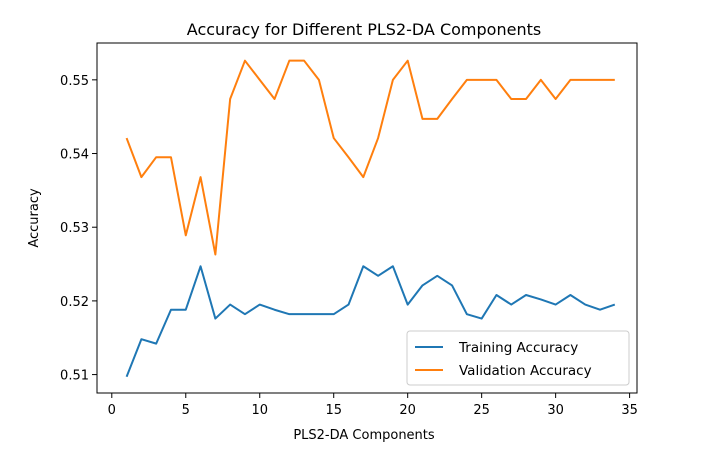  What do you see at coordinates (333, 410) in the screenshot?
I see `x-tick-label: 15` at bounding box center [333, 410].